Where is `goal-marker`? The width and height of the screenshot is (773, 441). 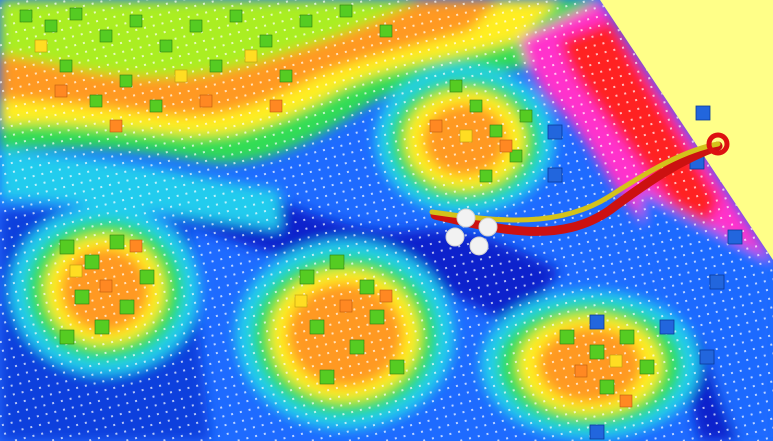
goal-marker is located at coordinates (718, 144).